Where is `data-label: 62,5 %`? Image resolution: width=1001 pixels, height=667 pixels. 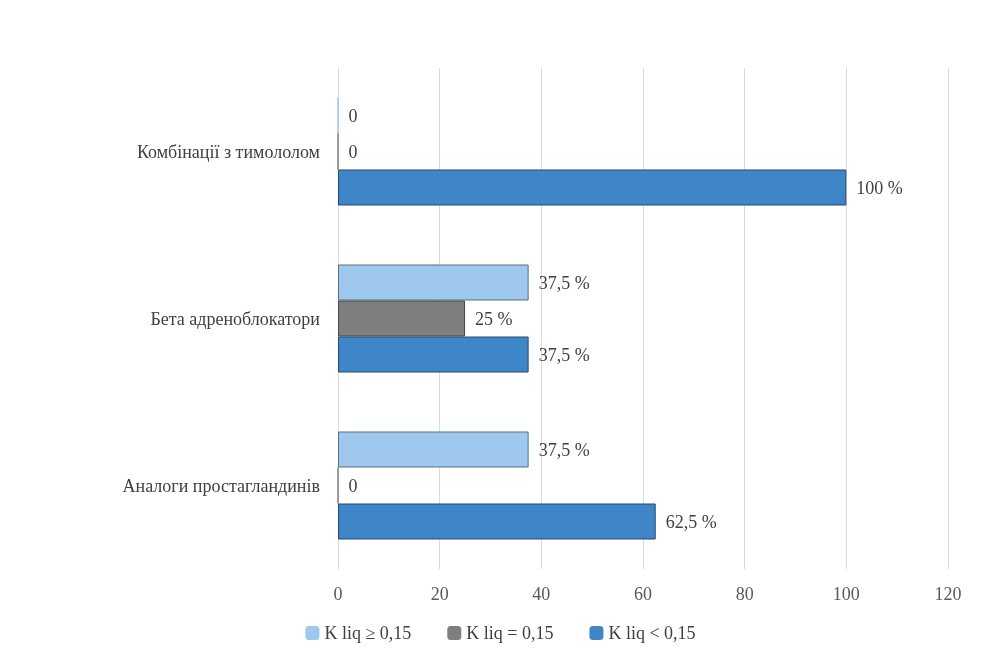
data-label: 62,5 % is located at coordinates (691, 521).